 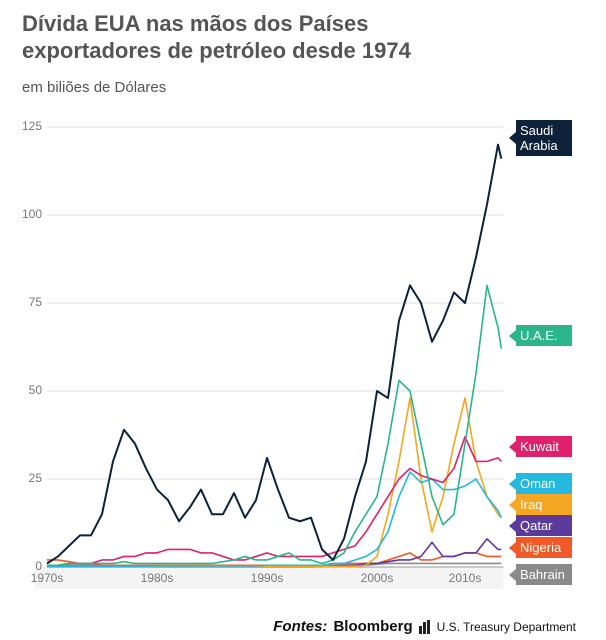 What do you see at coordinates (300, 626) in the screenshot?
I see `source-label: Fontes:` at bounding box center [300, 626].